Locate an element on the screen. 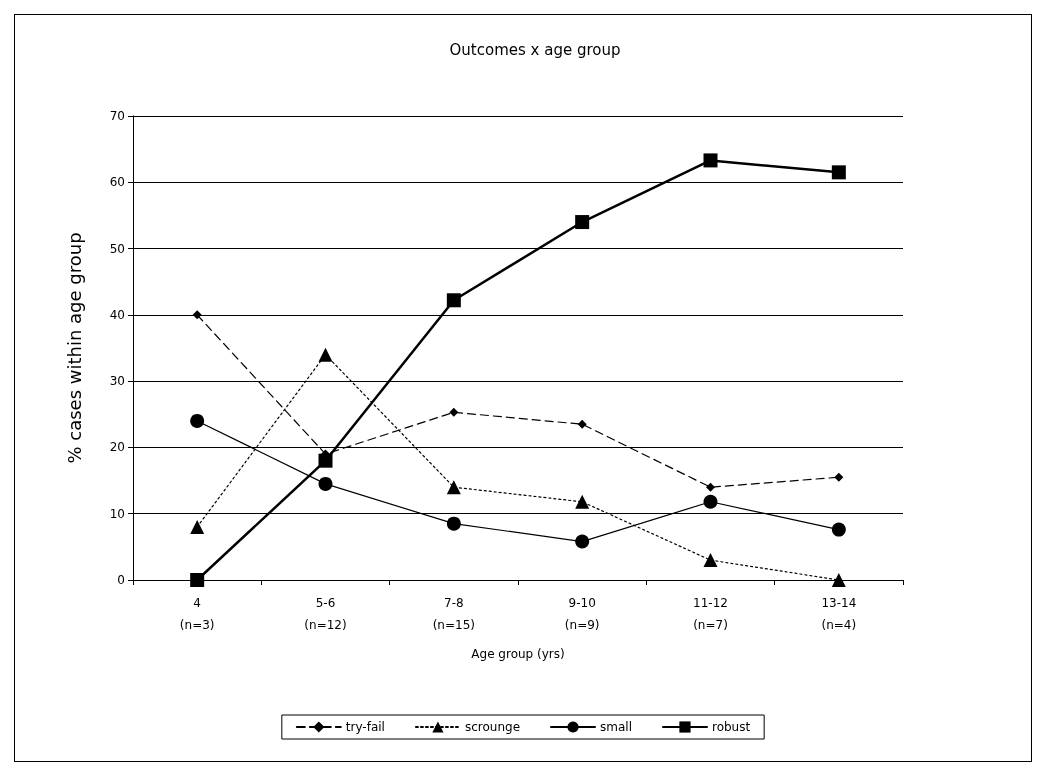 This screenshot has width=1047, height=777. y-axis-title: % cases within age group is located at coordinates (74, 348).